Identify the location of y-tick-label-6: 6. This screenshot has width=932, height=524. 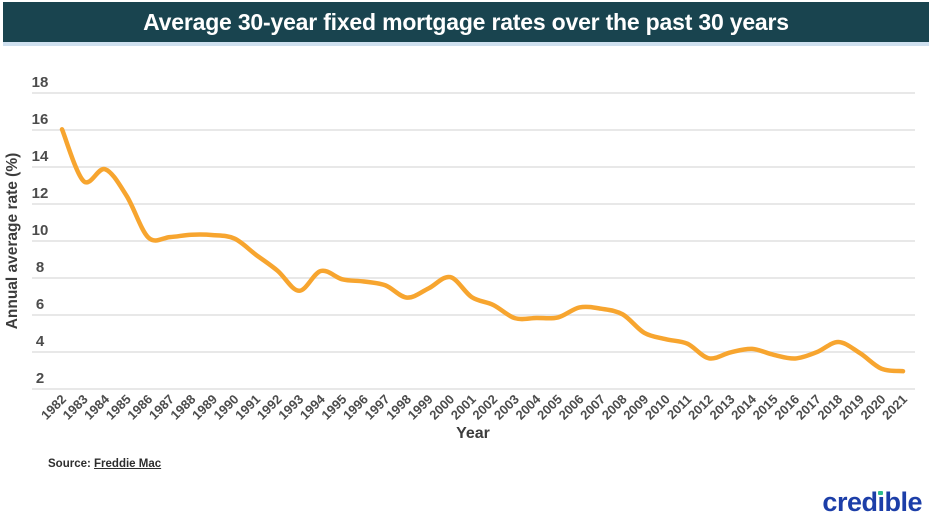
(40, 304).